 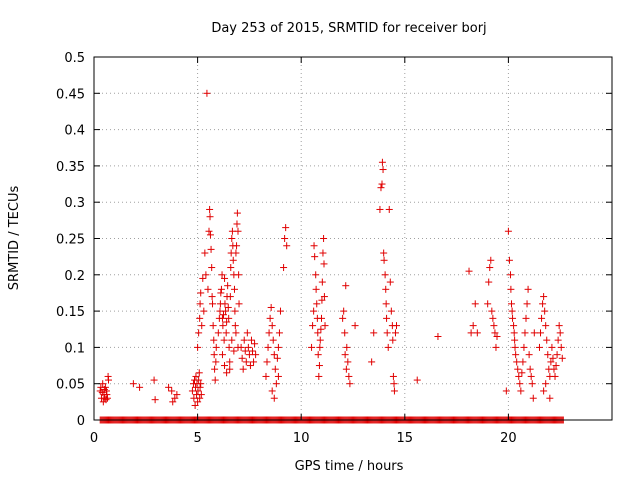 I want to click on y-tick-label: 0.45, so click(x=70, y=94).